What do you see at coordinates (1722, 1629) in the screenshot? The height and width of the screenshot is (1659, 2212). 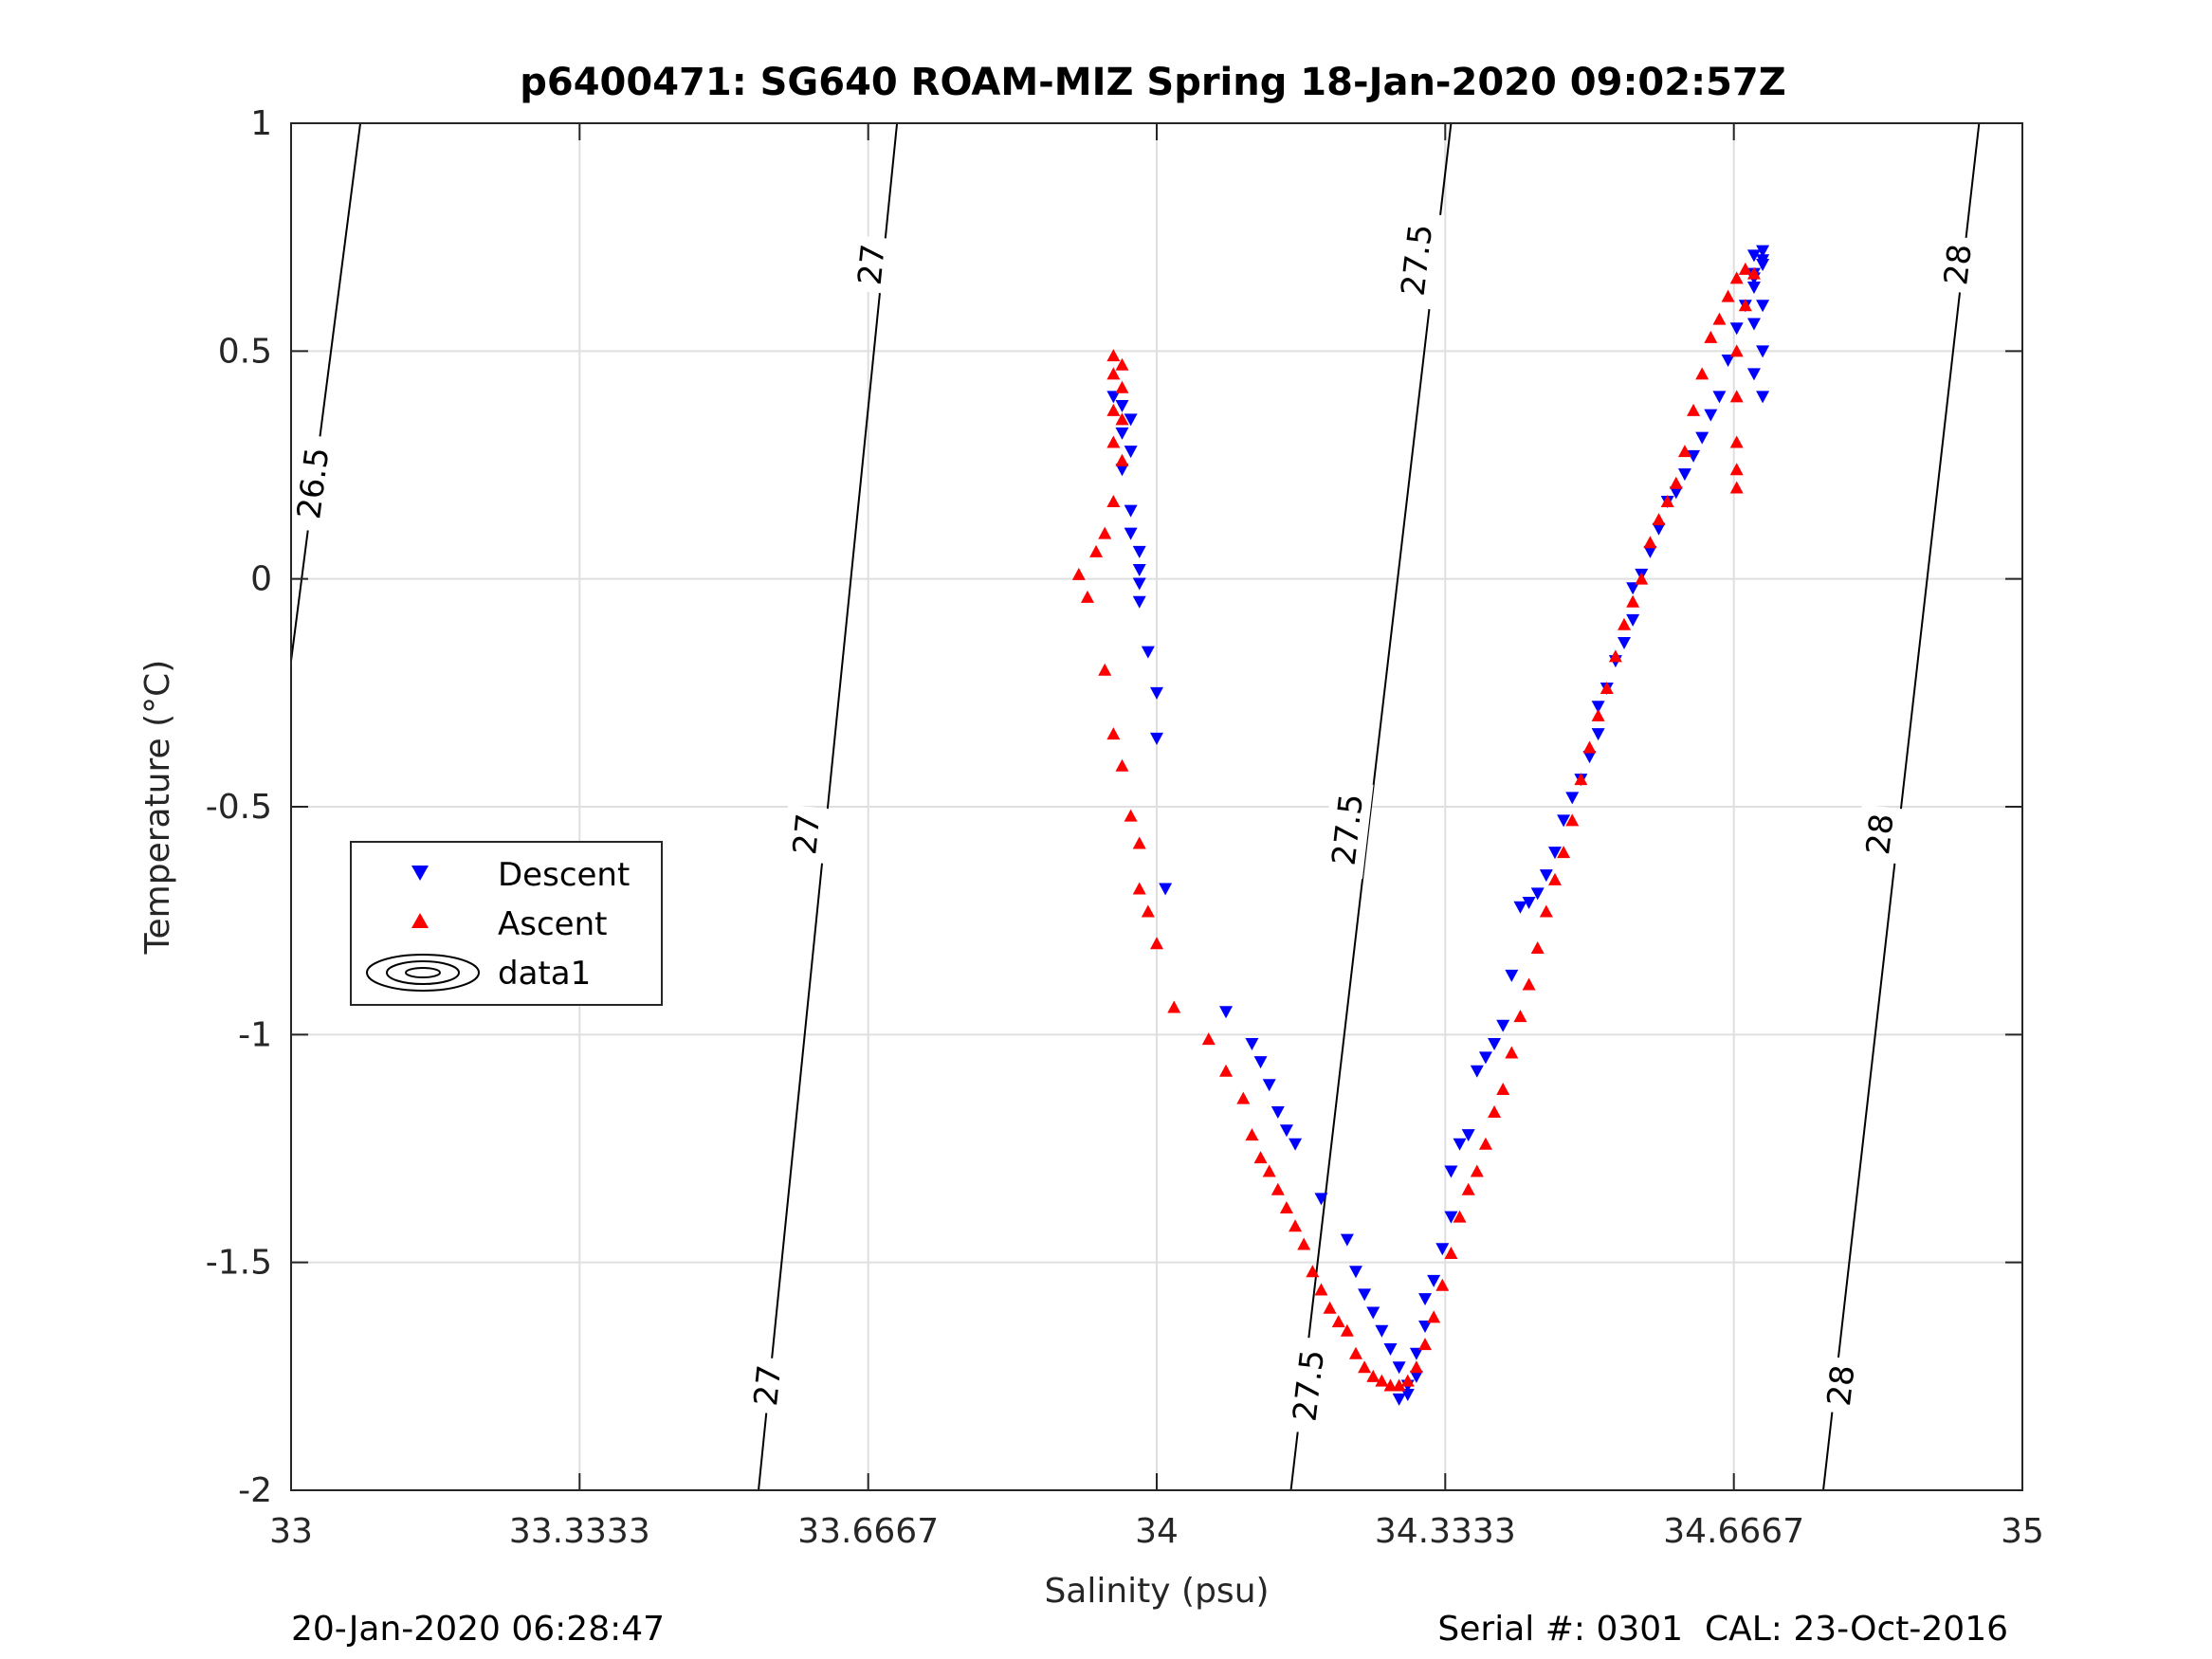 I see `footer-serial-cal: Serial #: 0301 CAL: 23-Oct-2016` at bounding box center [1722, 1629].